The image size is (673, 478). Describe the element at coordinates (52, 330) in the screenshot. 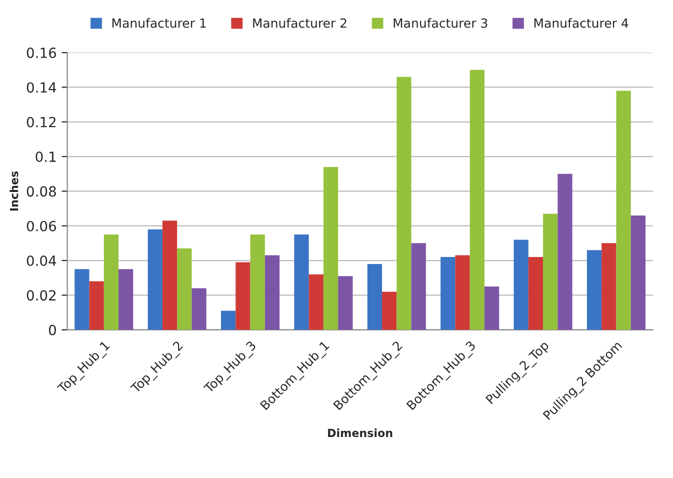

I see `y-tick-label: 0` at that location.